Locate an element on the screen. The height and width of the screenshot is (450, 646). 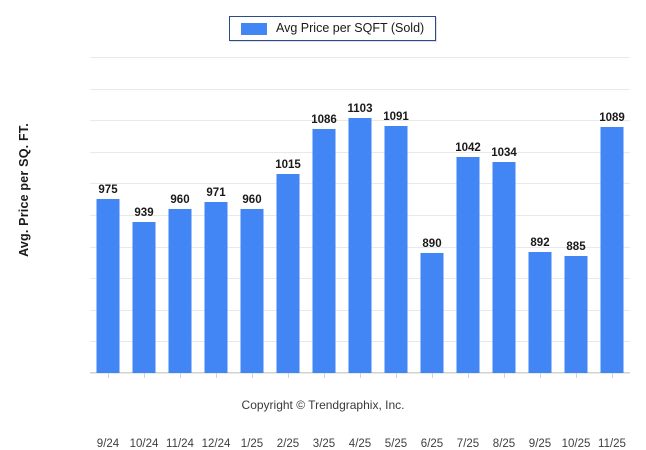
bar-value-label: 939 is located at coordinates (144, 212).